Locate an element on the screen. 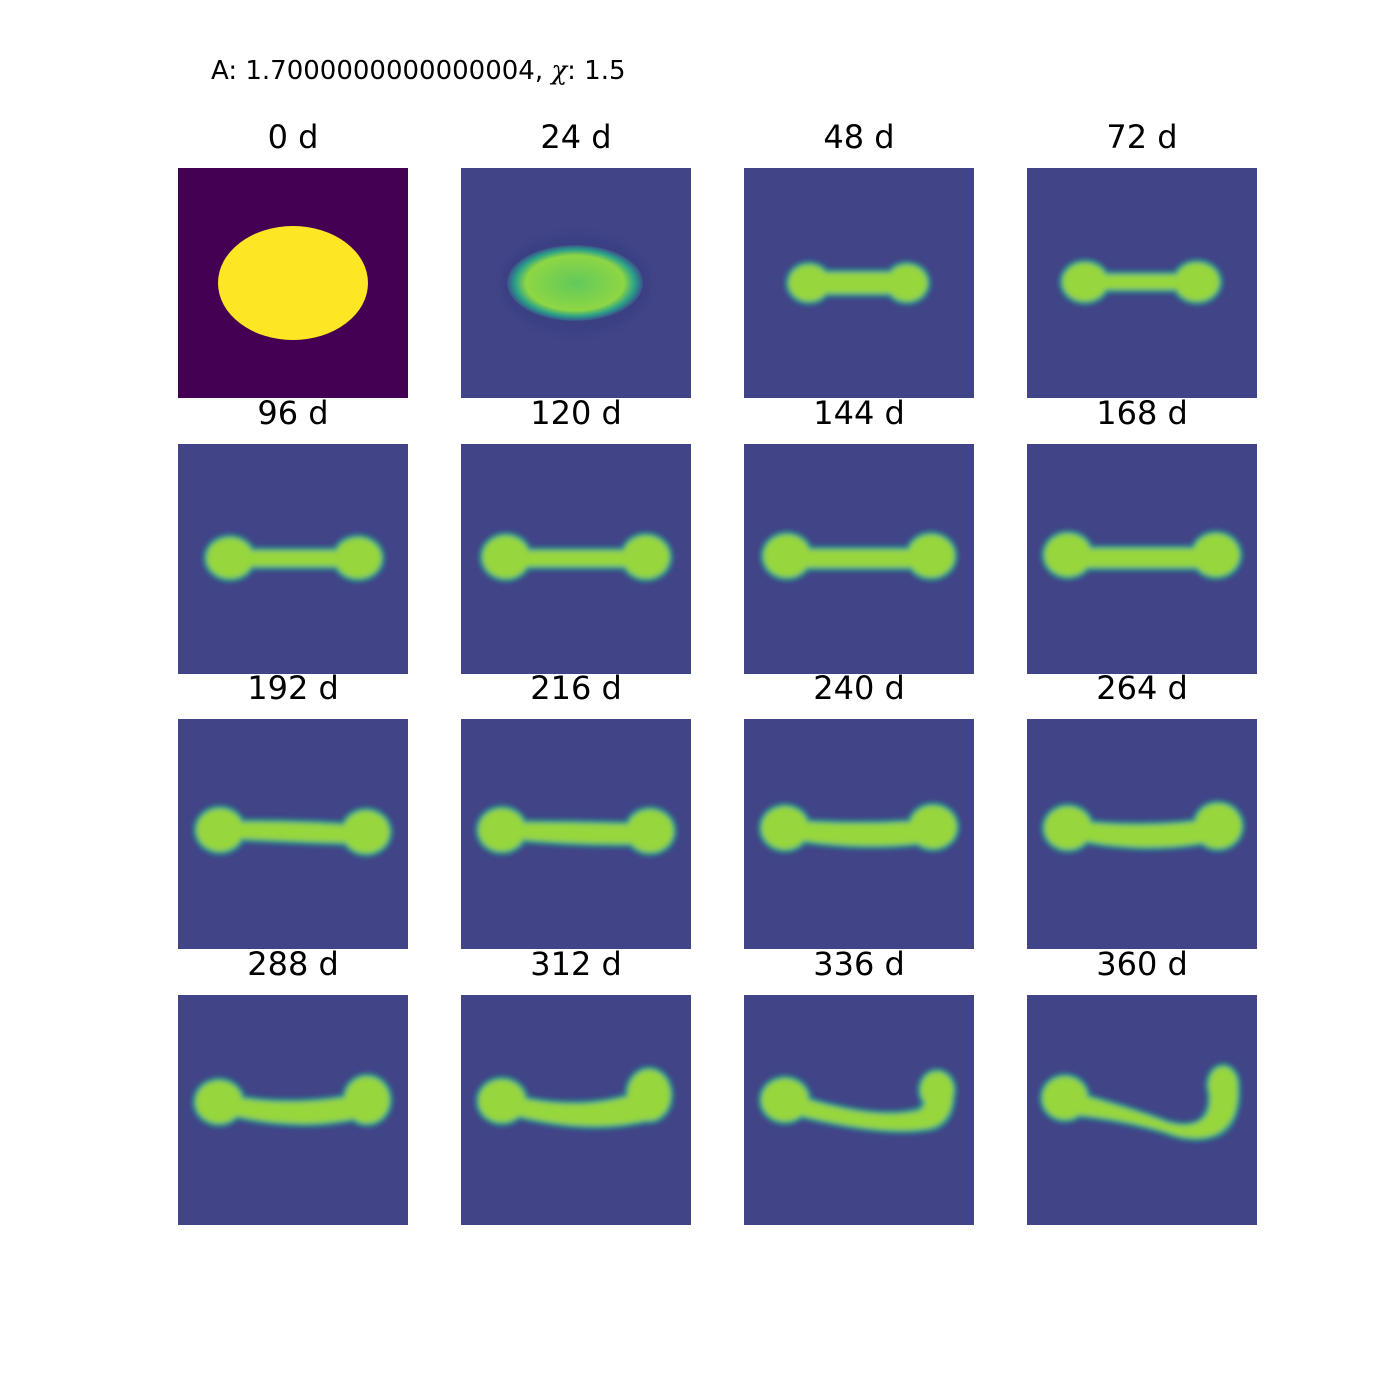 The image size is (1400, 1400). panel-title: 72 d is located at coordinates (1142, 137).